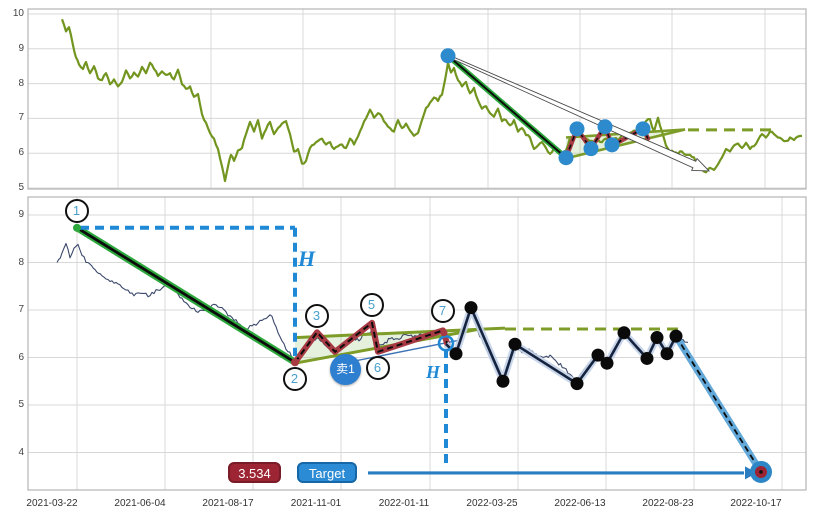 The width and height of the screenshot is (813, 520). What do you see at coordinates (295, 362) in the screenshot?
I see `wave2-marker` at bounding box center [295, 362].